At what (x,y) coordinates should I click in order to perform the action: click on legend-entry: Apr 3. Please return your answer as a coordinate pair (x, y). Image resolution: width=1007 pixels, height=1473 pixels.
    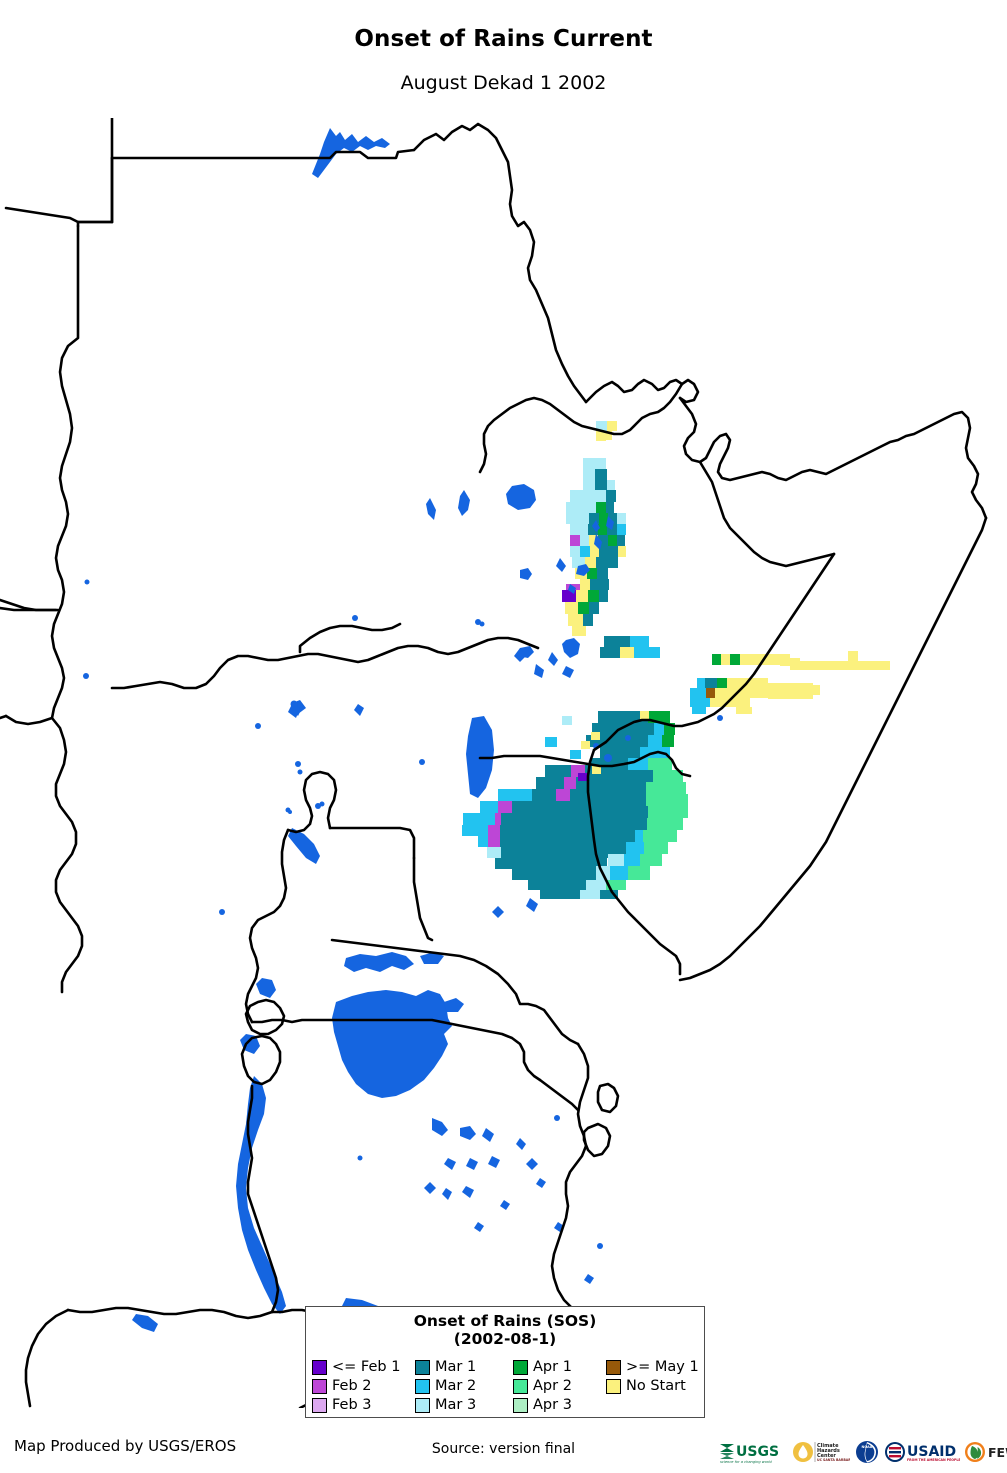
    Looking at the image, I should click on (559, 1405).